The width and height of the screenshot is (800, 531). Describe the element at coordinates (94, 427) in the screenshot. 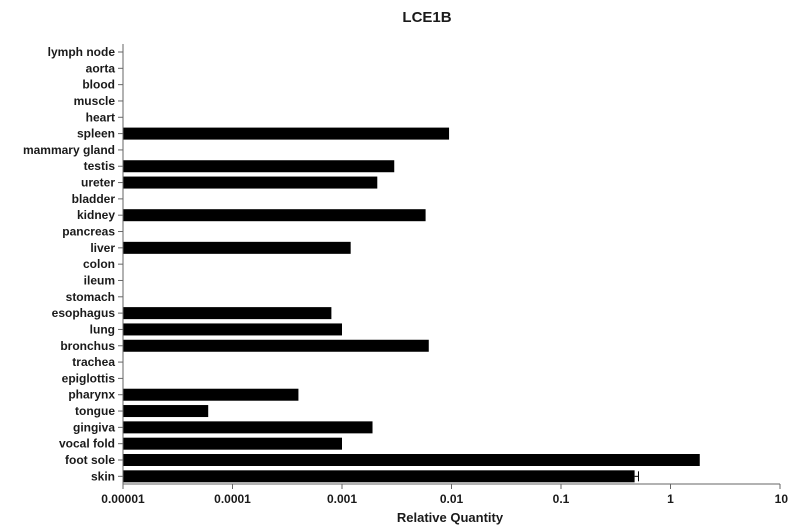

I see `category-label: gingiva` at that location.